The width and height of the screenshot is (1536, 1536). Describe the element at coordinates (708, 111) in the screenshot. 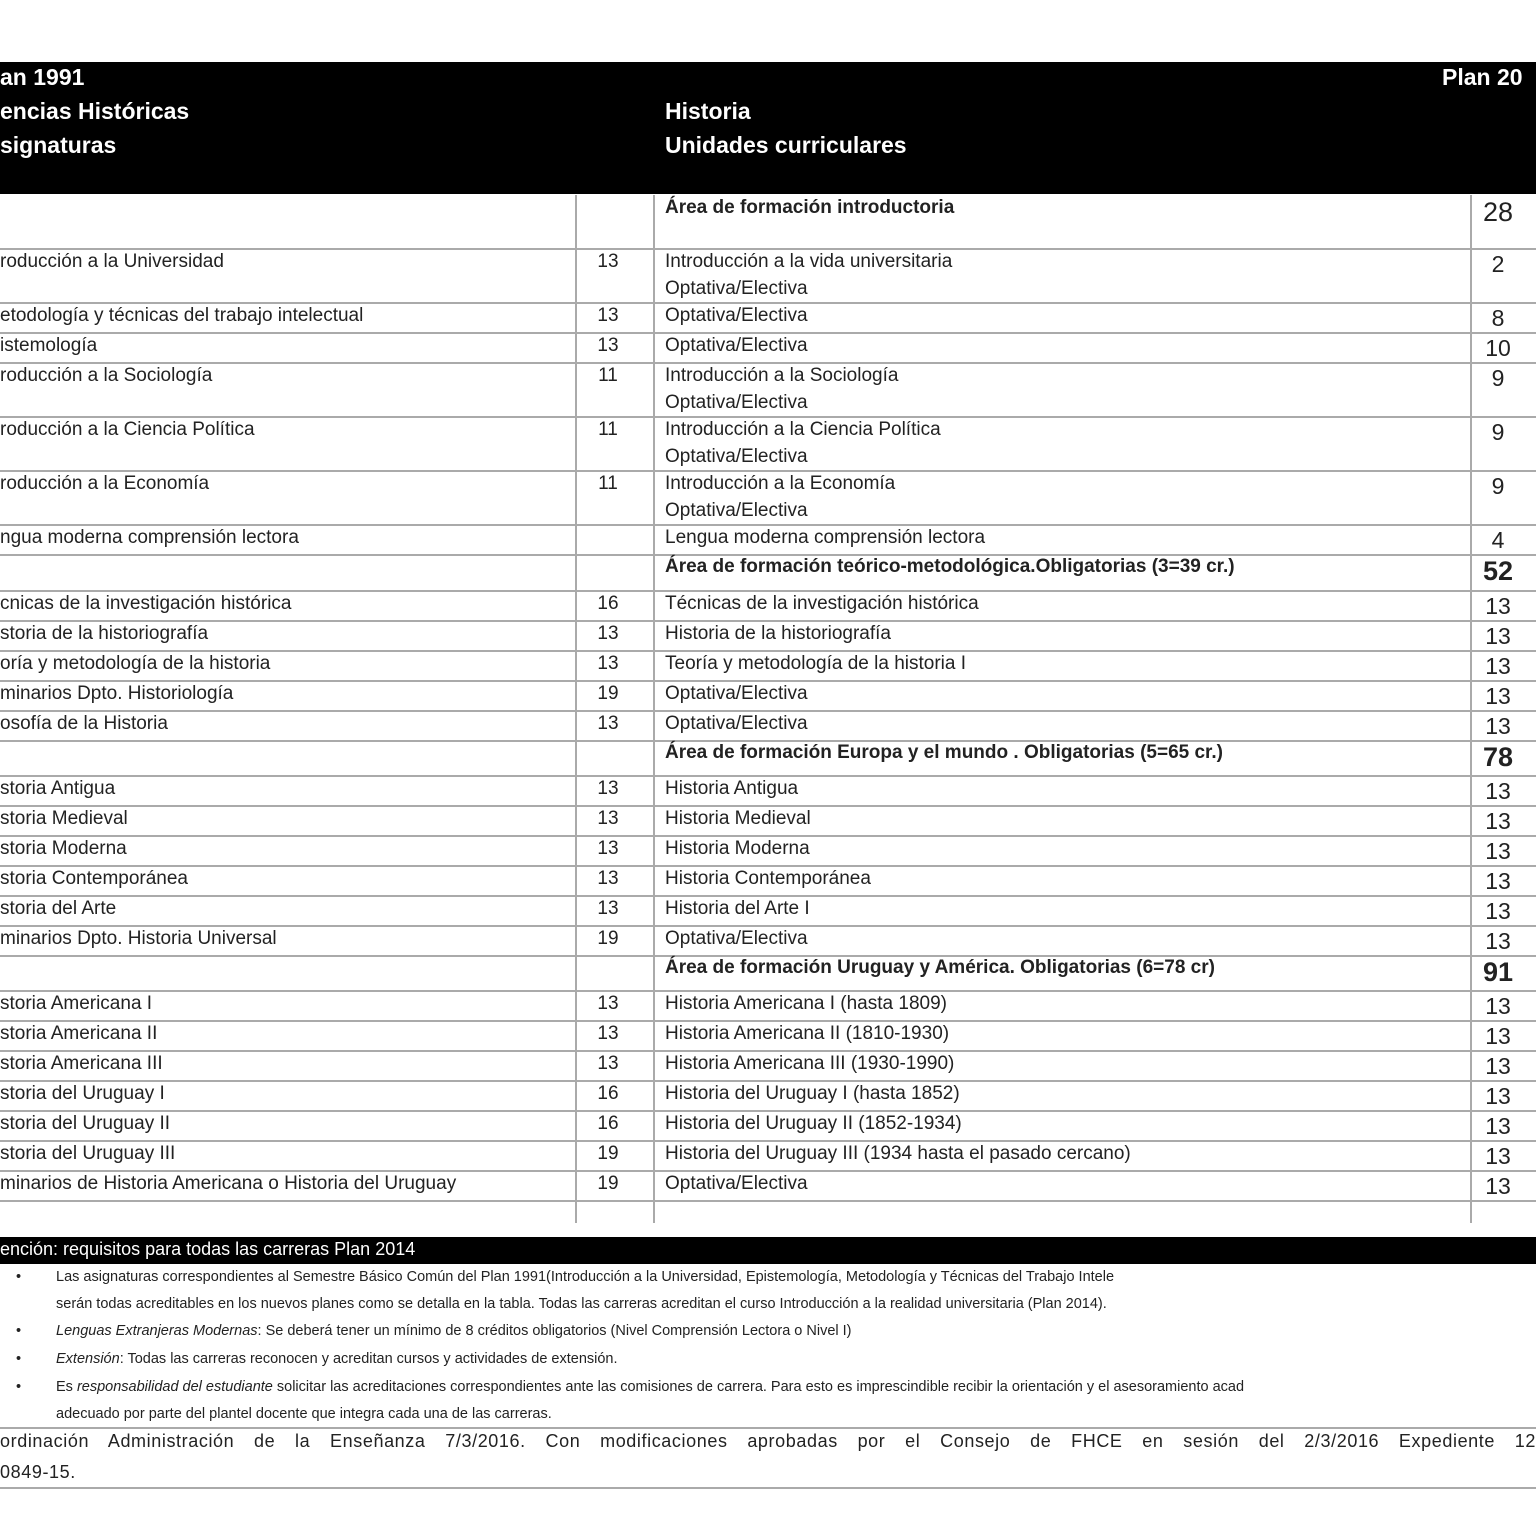

I see `header-middle: Historia` at that location.